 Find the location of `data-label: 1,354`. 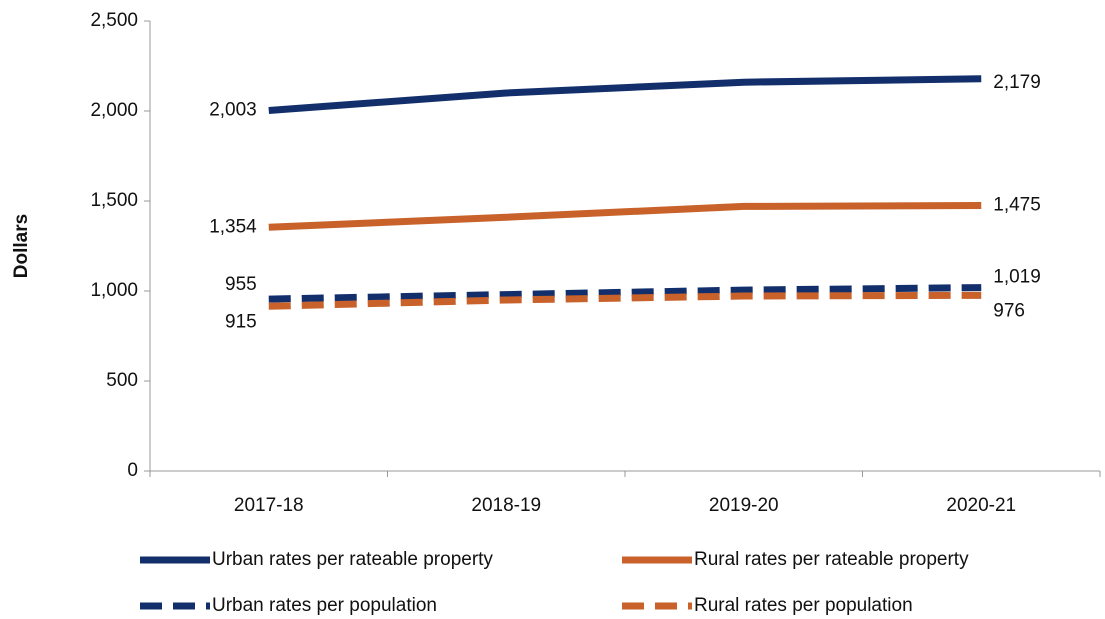

data-label: 1,354 is located at coordinates (233, 226).